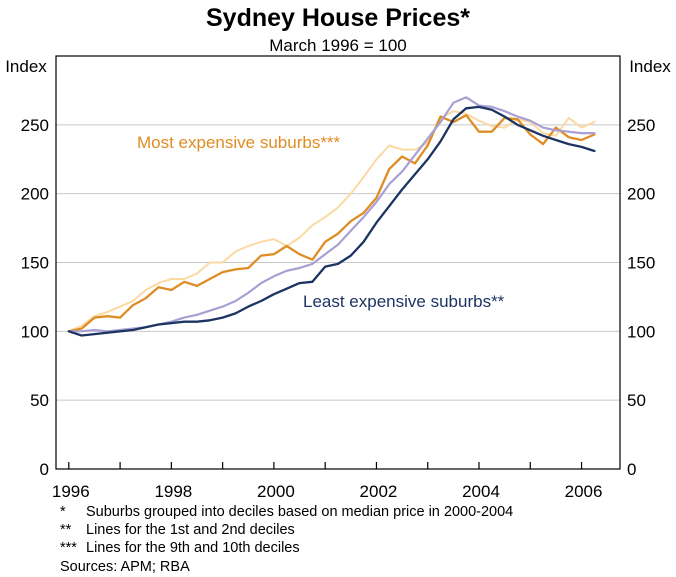 Image resolution: width=676 pixels, height=577 pixels. I want to click on chart-title: Sydney House Prices*, so click(338, 18).